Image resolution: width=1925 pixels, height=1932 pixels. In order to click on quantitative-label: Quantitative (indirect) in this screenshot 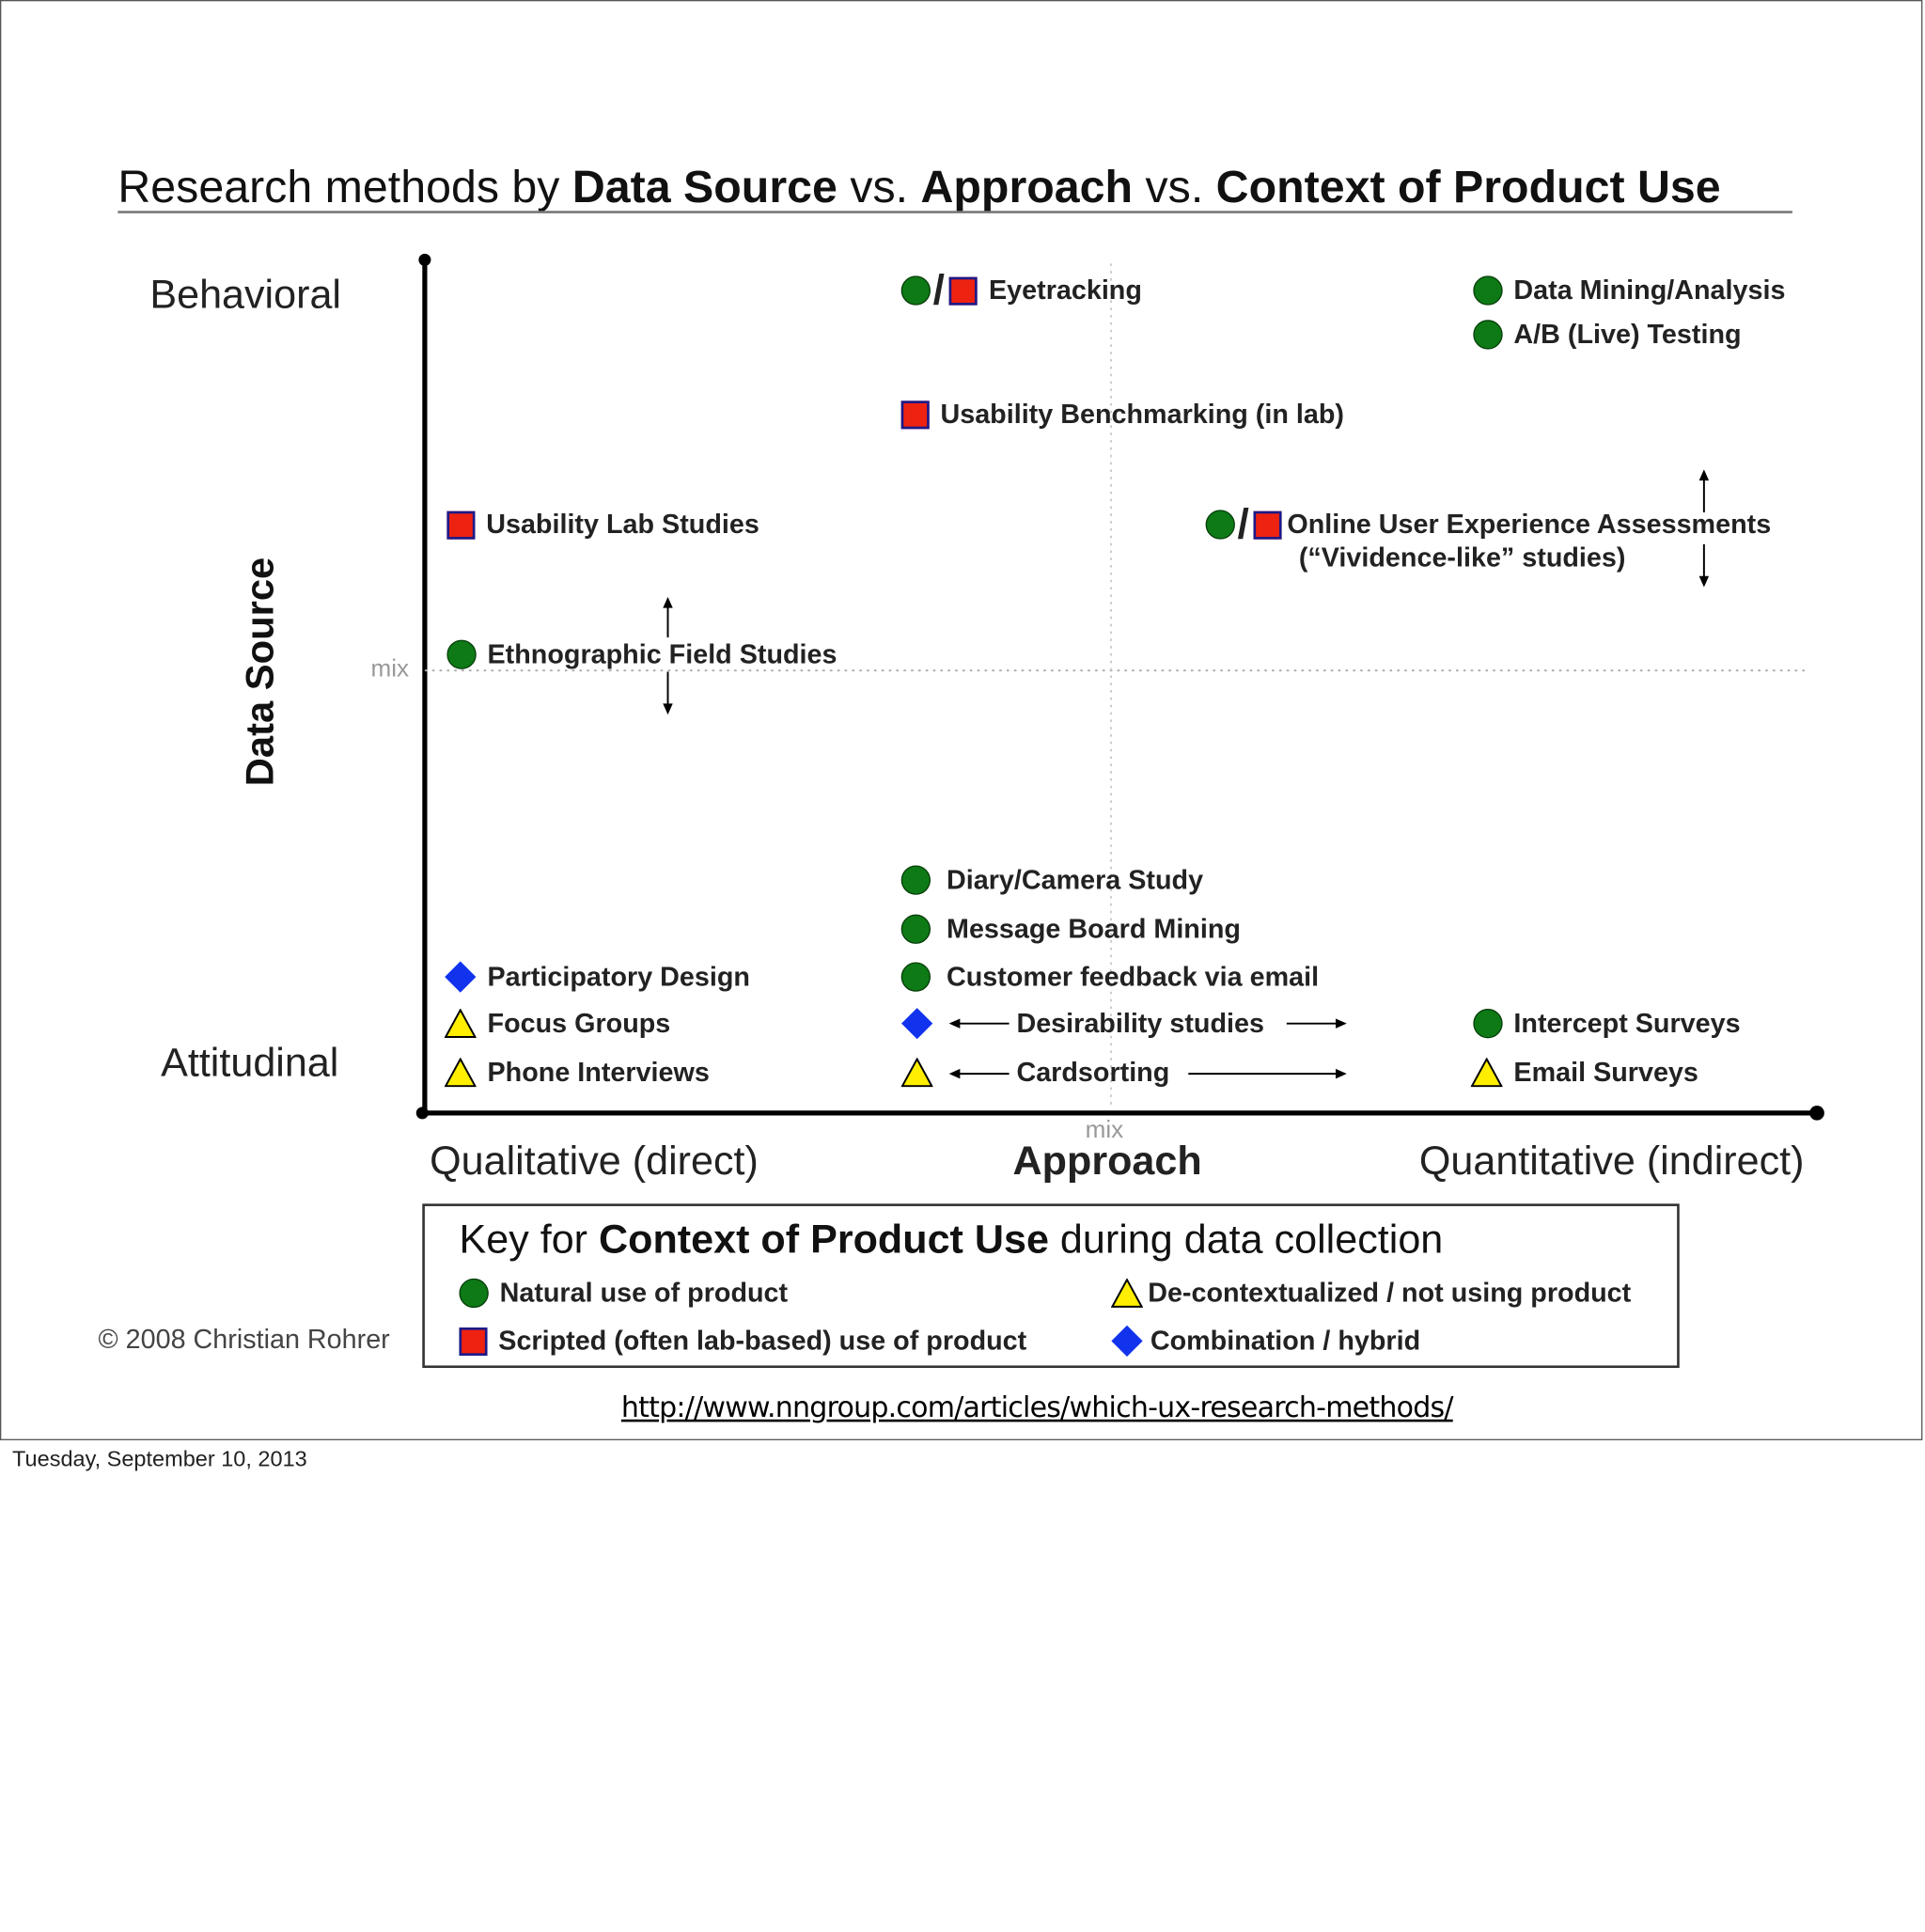, I will do `click(1611, 1160)`.